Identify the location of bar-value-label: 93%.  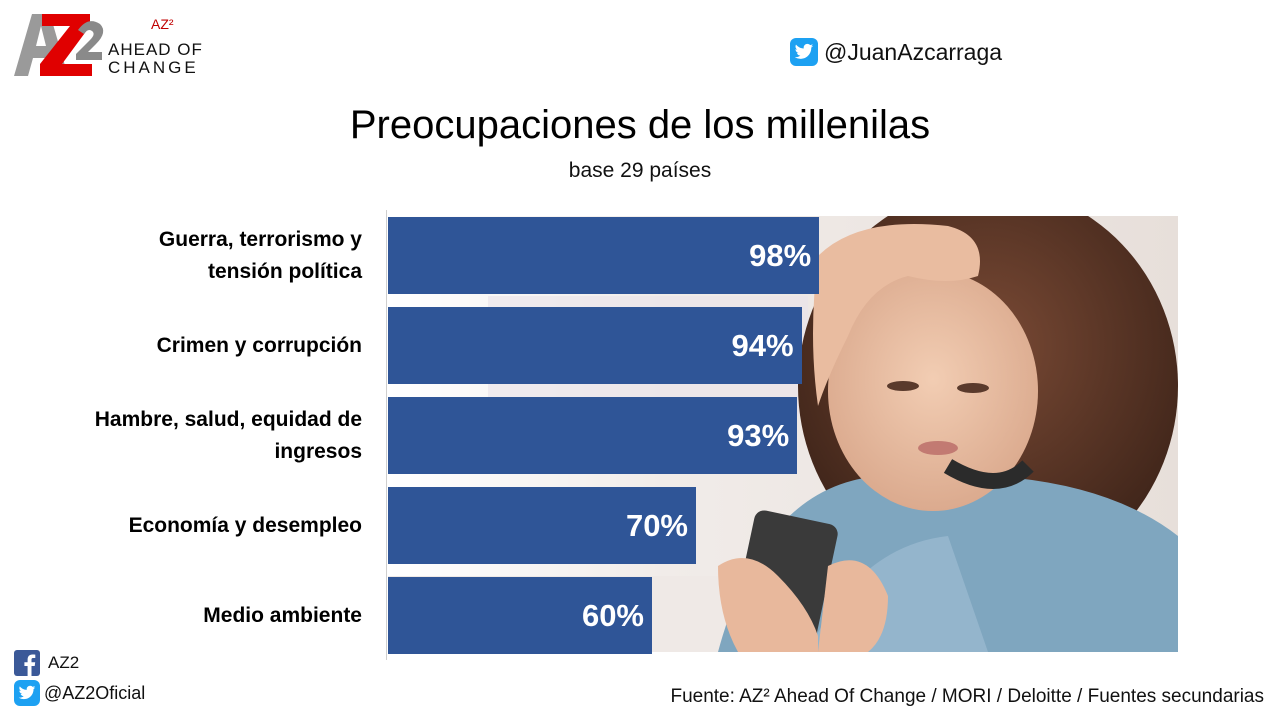
(758, 435).